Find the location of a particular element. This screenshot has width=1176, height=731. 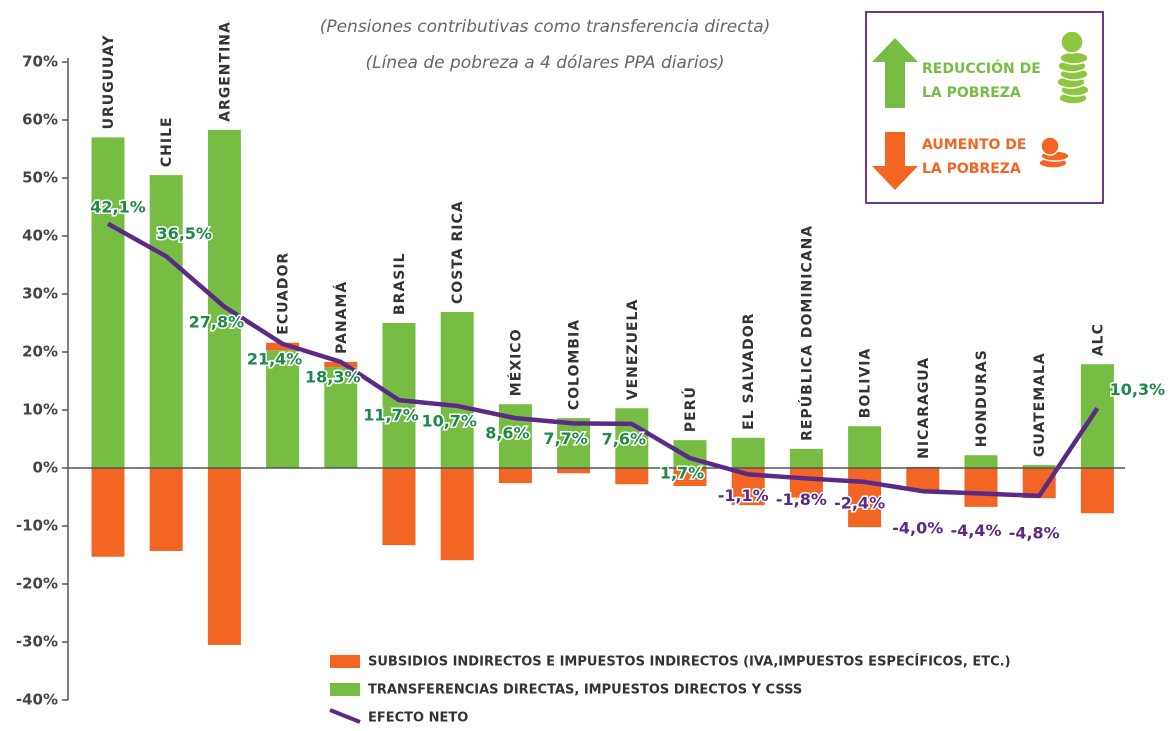

value-label: -4,8% is located at coordinates (1034, 532).